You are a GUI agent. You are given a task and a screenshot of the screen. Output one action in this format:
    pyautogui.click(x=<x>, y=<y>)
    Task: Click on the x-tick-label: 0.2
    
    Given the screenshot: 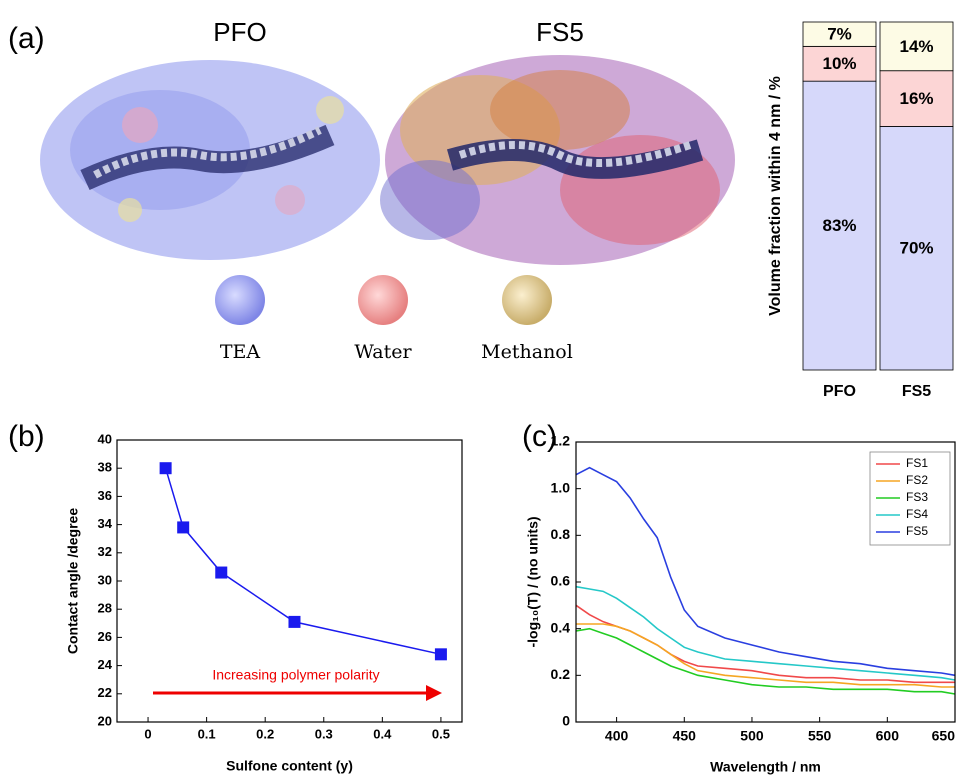 What is the action you would take?
    pyautogui.click(x=265, y=733)
    